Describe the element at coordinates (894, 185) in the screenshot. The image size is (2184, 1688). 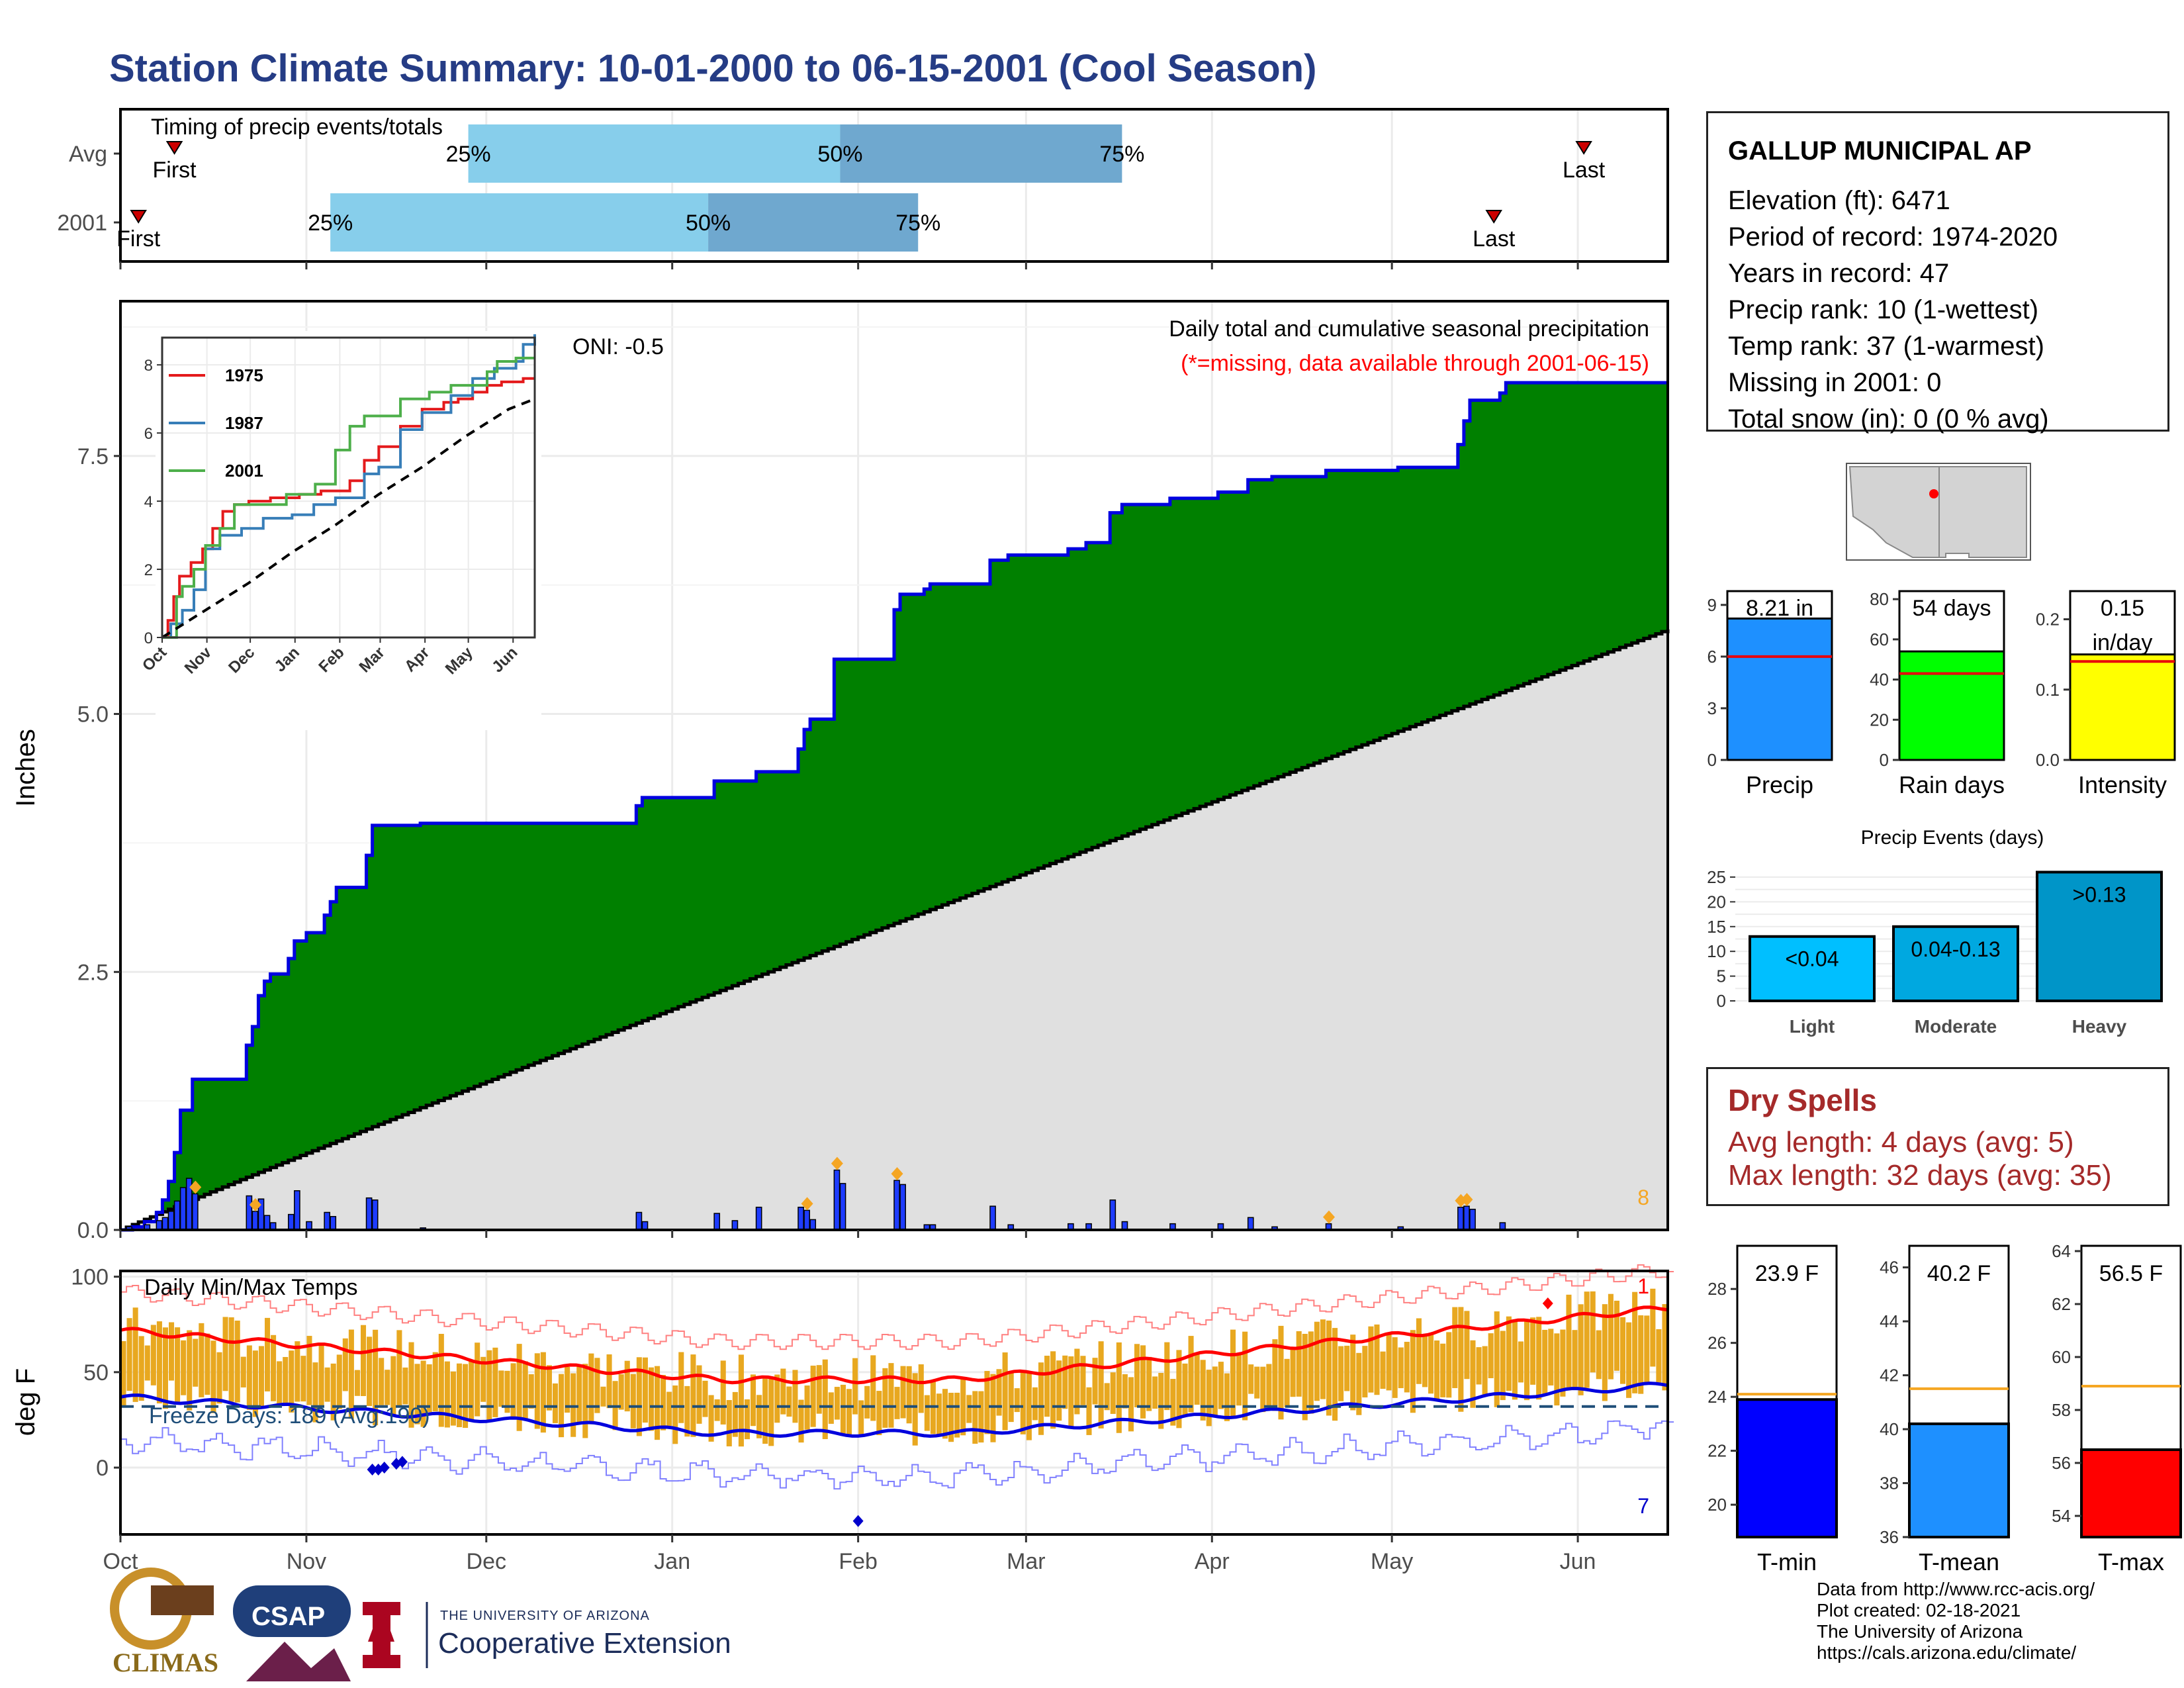
I see `timing-panel-frame` at that location.